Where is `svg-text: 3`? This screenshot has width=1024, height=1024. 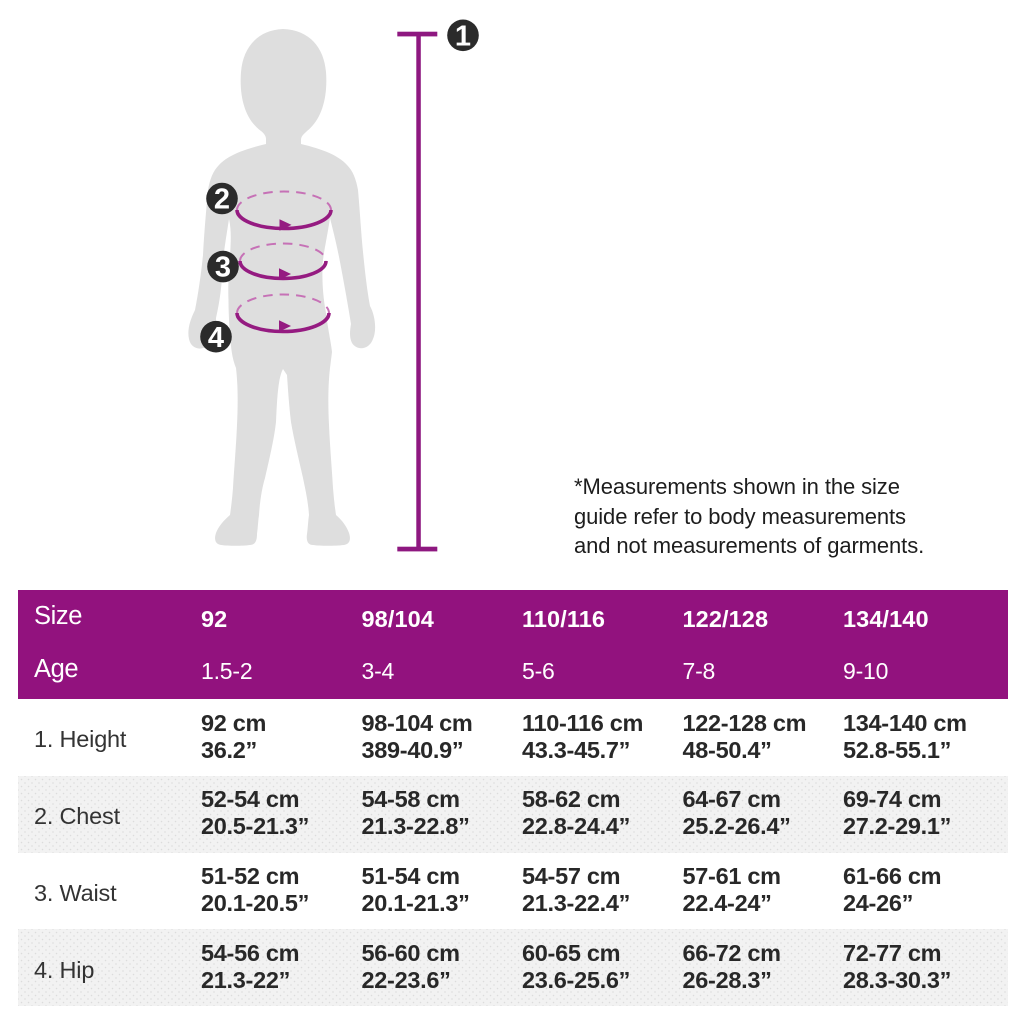
svg-text: 3 is located at coordinates (223, 268).